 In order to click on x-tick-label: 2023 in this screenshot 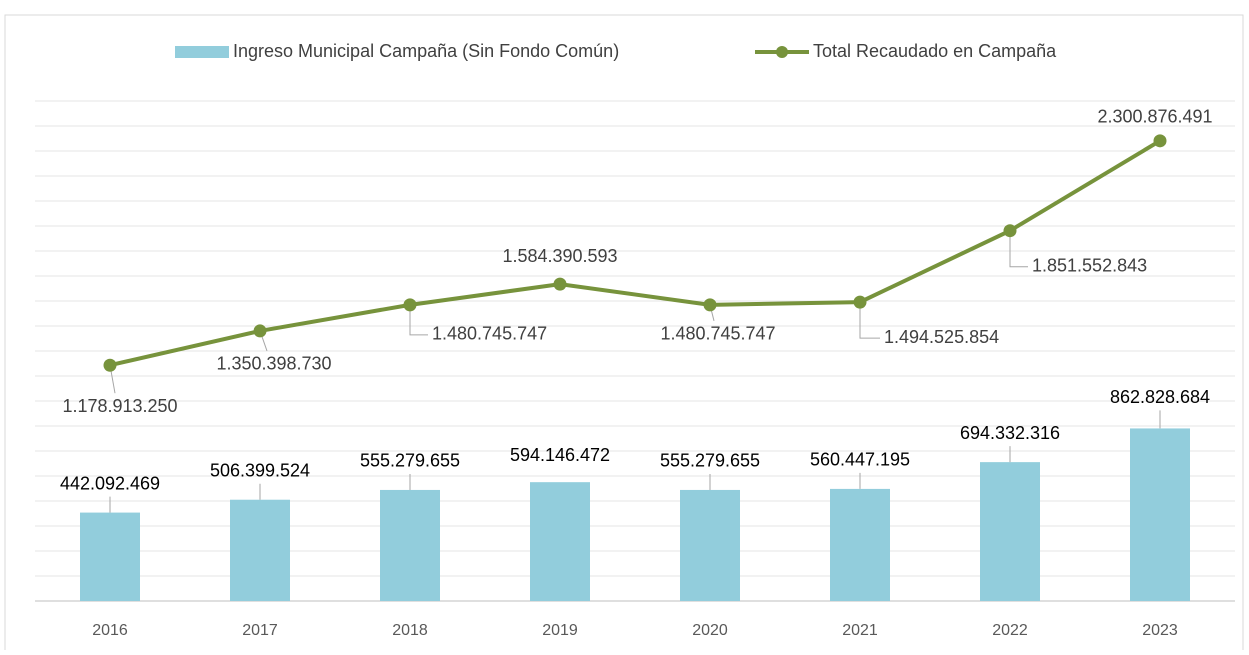, I will do `click(1160, 630)`.